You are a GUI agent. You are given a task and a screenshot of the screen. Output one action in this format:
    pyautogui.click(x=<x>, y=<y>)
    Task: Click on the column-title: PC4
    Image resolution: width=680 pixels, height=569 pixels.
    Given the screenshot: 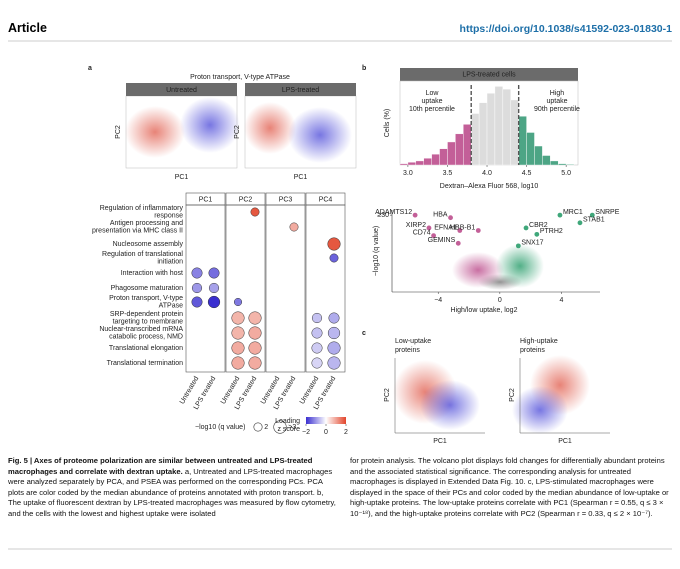 What is the action you would take?
    pyautogui.click(x=326, y=199)
    